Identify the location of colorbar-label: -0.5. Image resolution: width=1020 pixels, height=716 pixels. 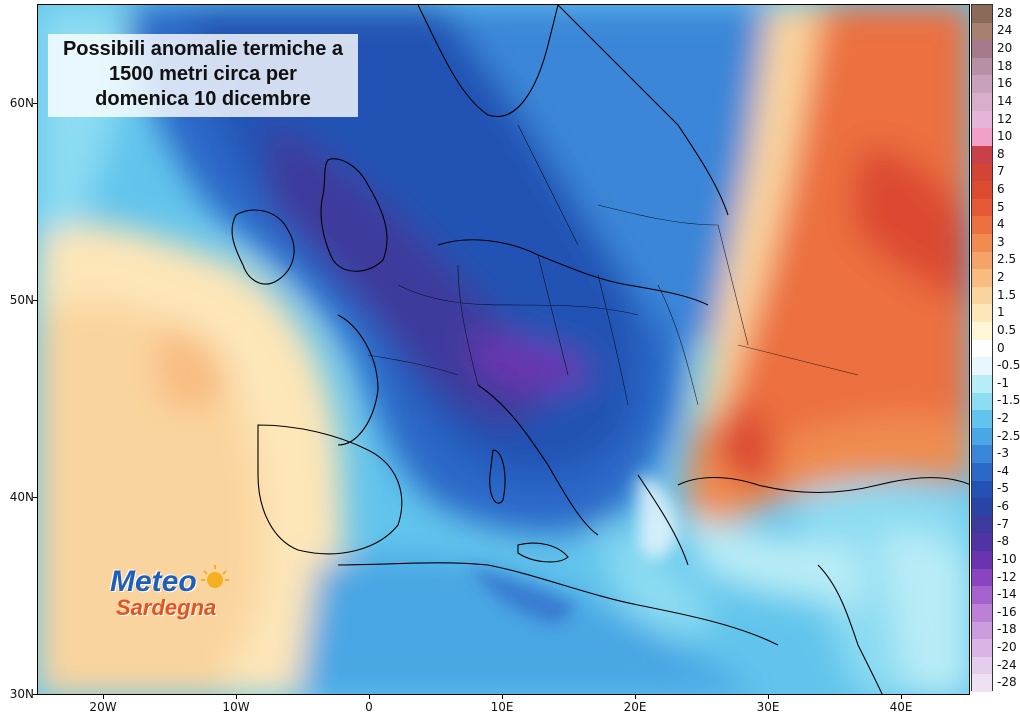
(1008, 365).